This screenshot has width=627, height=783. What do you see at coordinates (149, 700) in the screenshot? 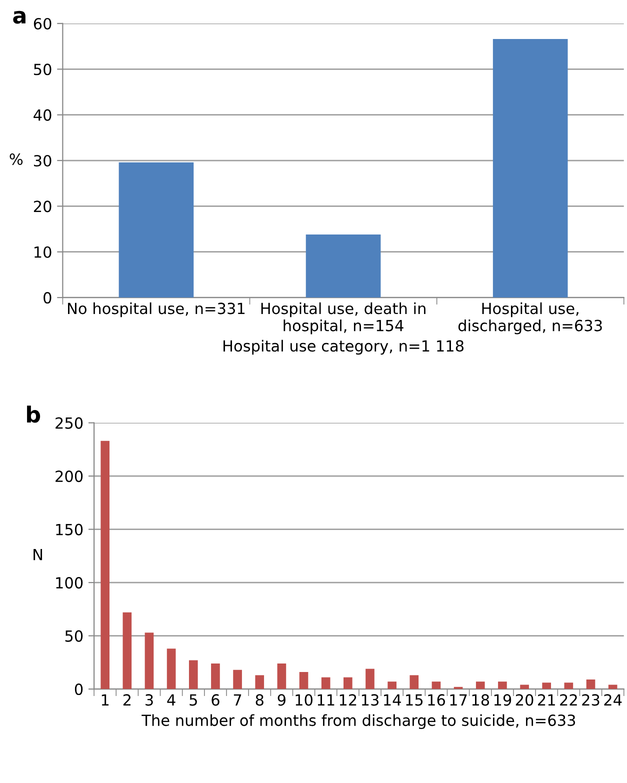
I see `x-tick-label: 3` at bounding box center [149, 700].